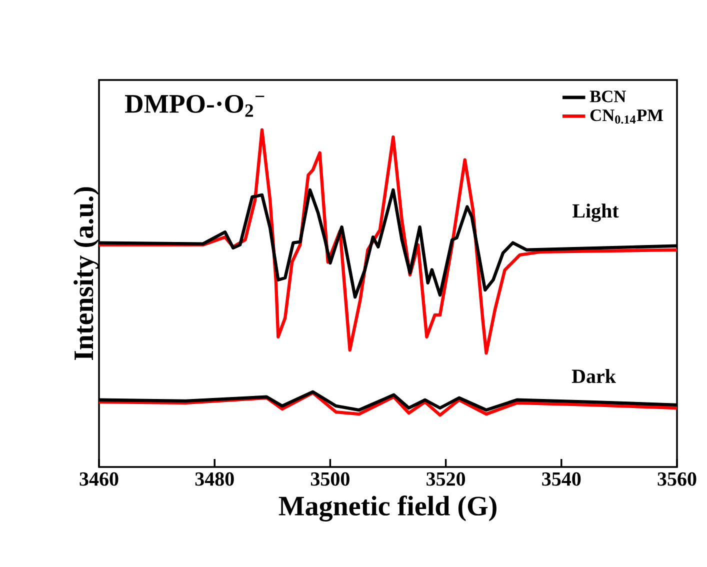 The image size is (707, 567). I want to click on x-axis-title: Magnetic field (G), so click(387, 509).